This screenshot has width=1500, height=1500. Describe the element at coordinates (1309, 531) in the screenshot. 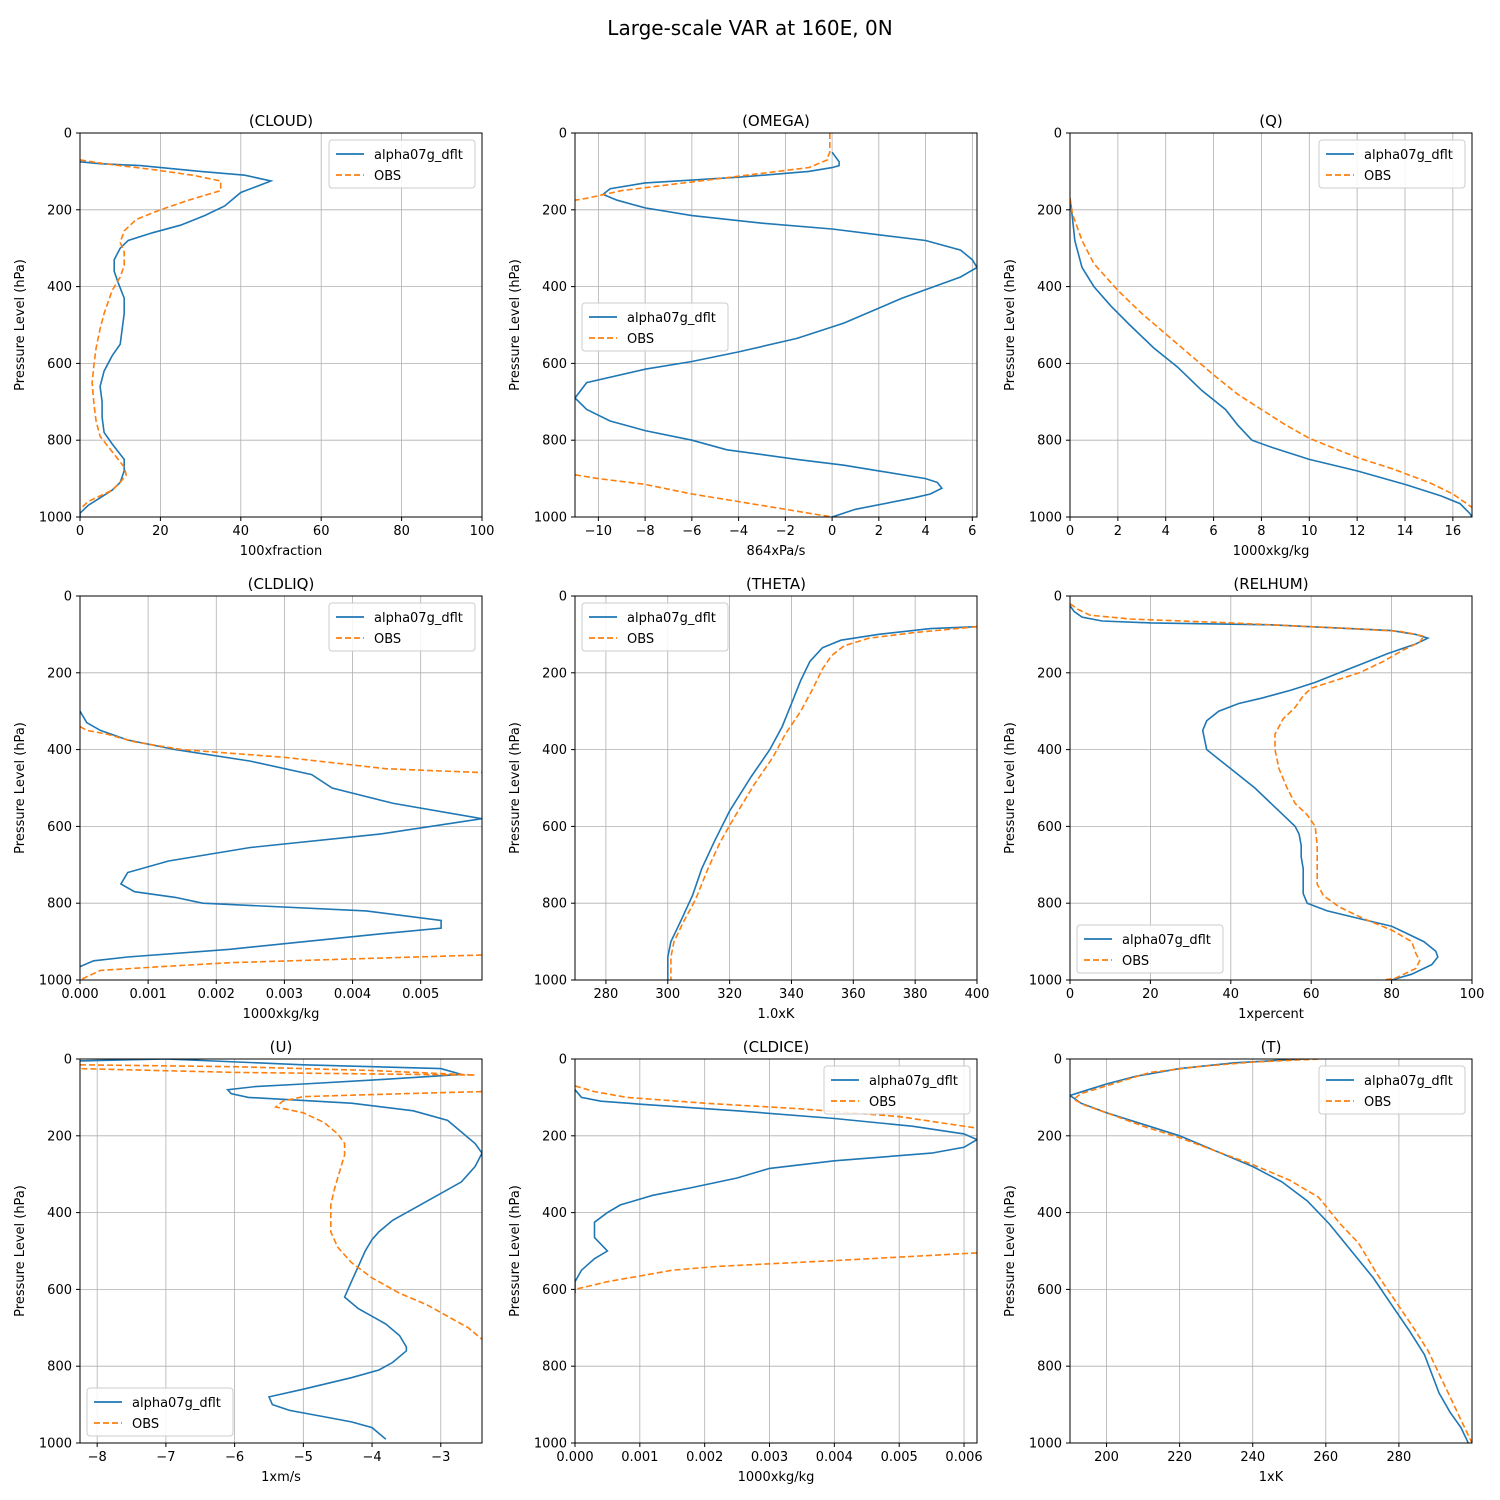

I see `x-tick-label: 10` at that location.